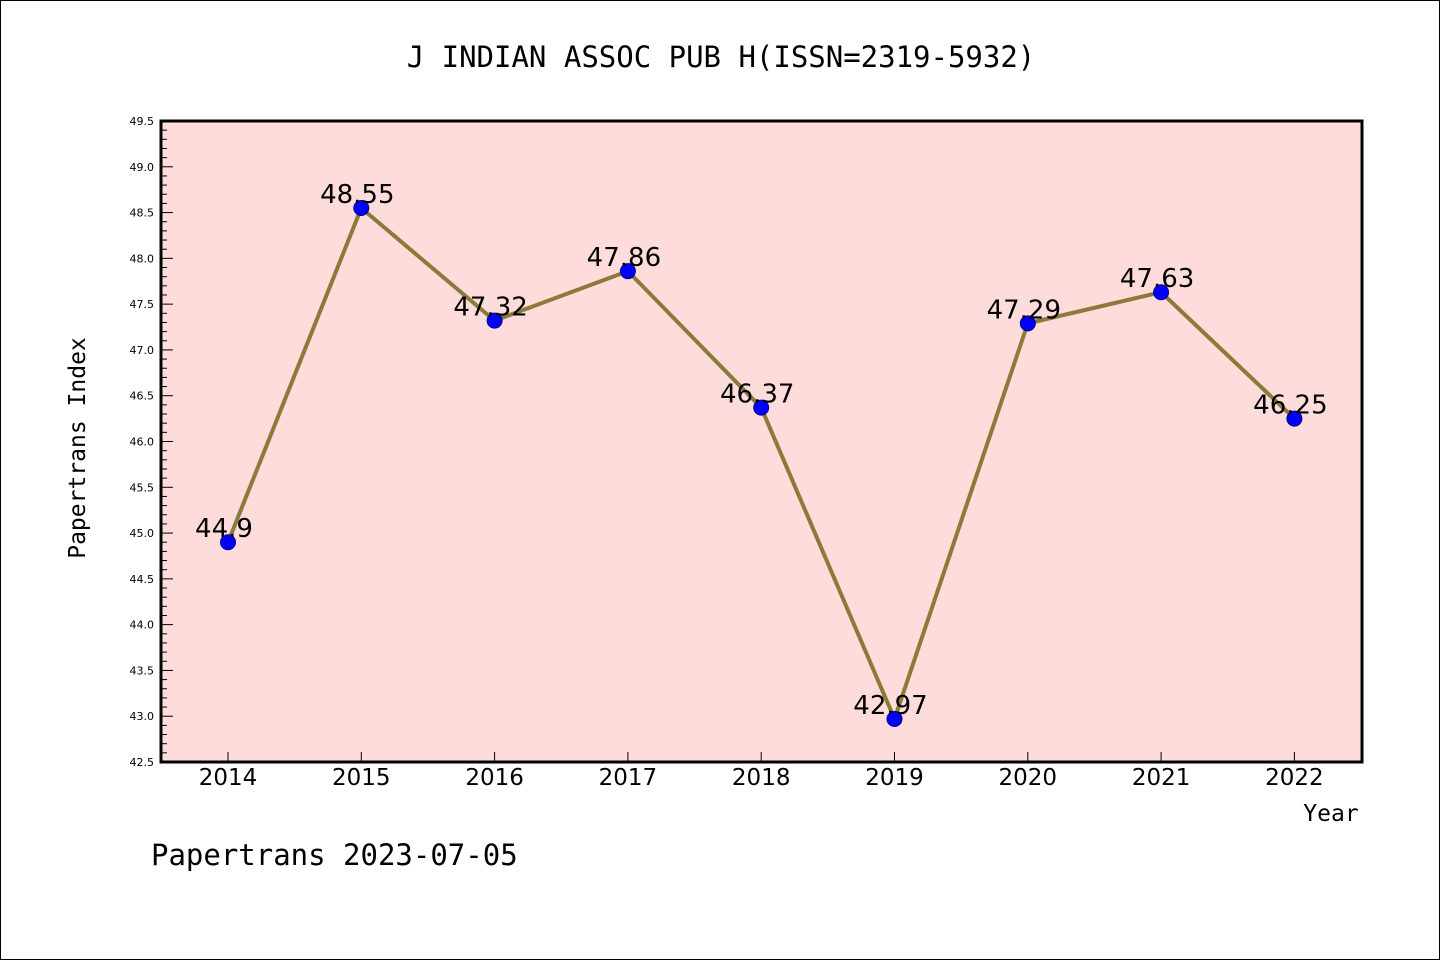  I want to click on y-tick-label: 46.5, so click(142, 396).